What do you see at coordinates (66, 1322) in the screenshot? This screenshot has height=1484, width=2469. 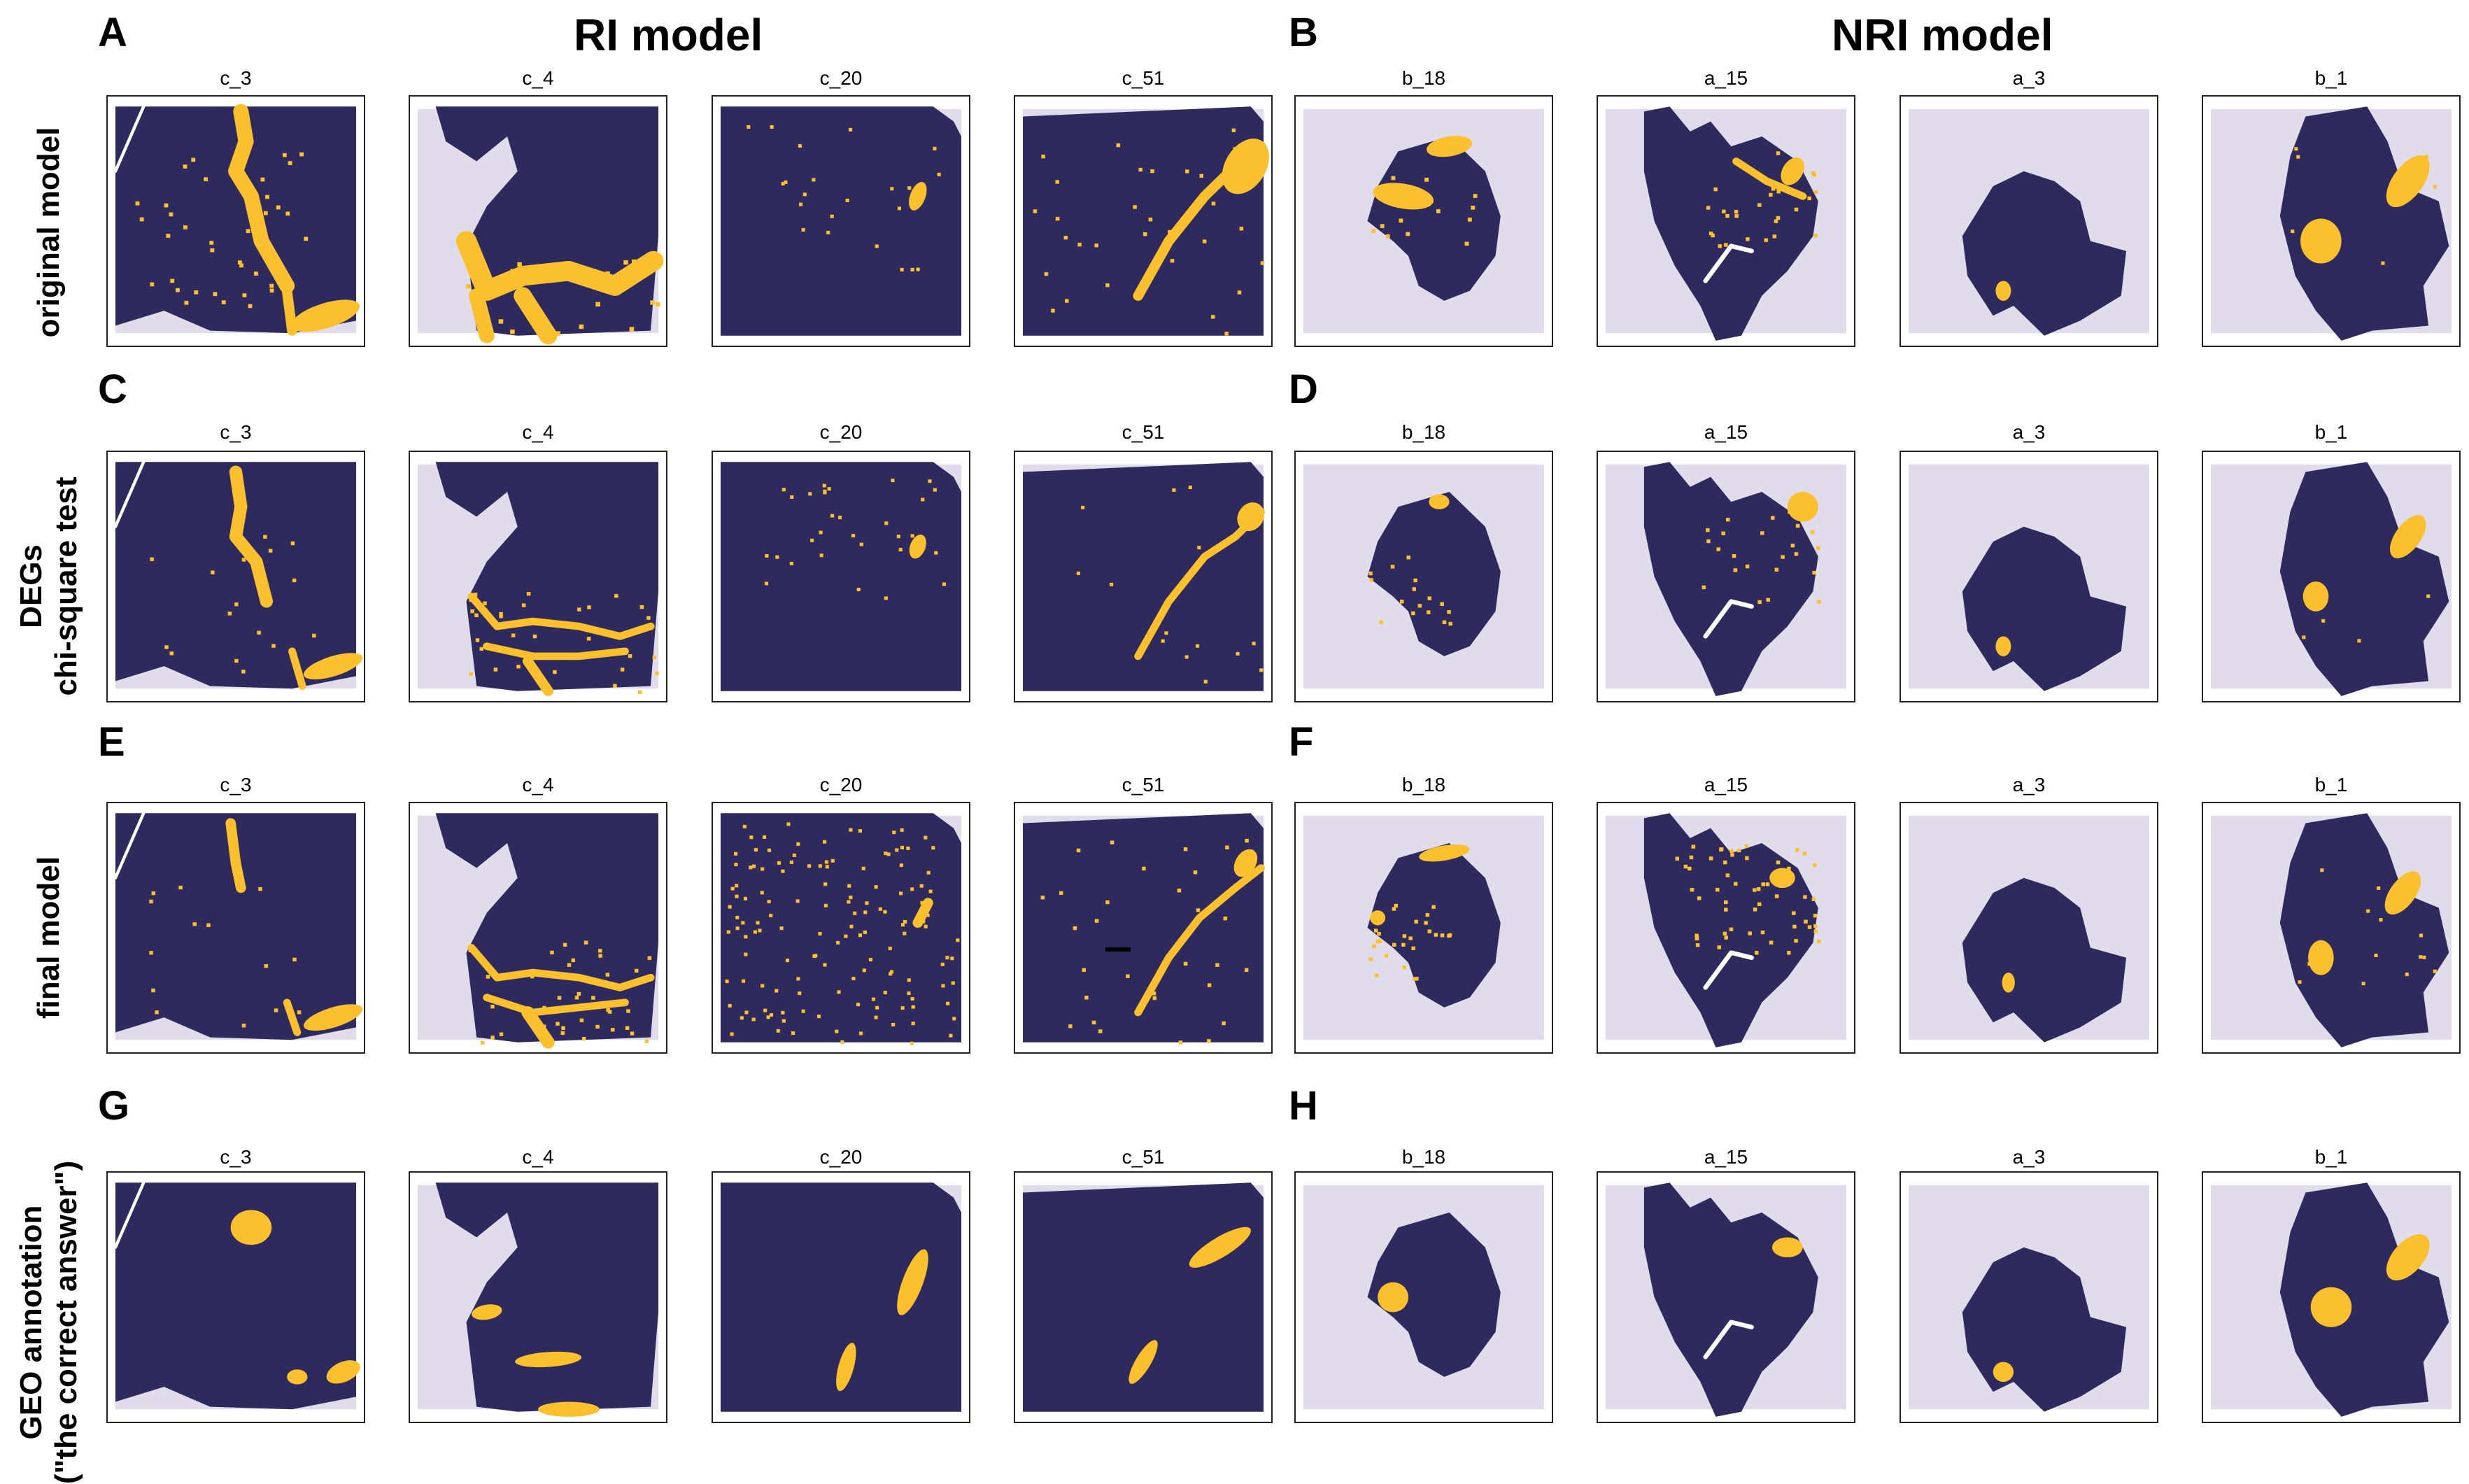 I see `row-label-line: ("the correct answer")` at bounding box center [66, 1322].